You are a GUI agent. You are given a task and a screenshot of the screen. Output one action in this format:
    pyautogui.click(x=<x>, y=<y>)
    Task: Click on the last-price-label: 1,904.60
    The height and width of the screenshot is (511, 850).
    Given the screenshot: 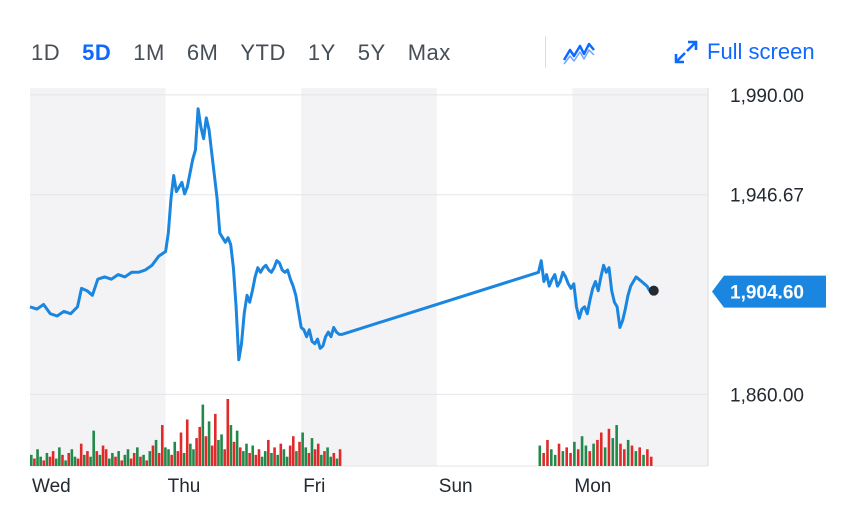 What is the action you would take?
    pyautogui.click(x=767, y=293)
    